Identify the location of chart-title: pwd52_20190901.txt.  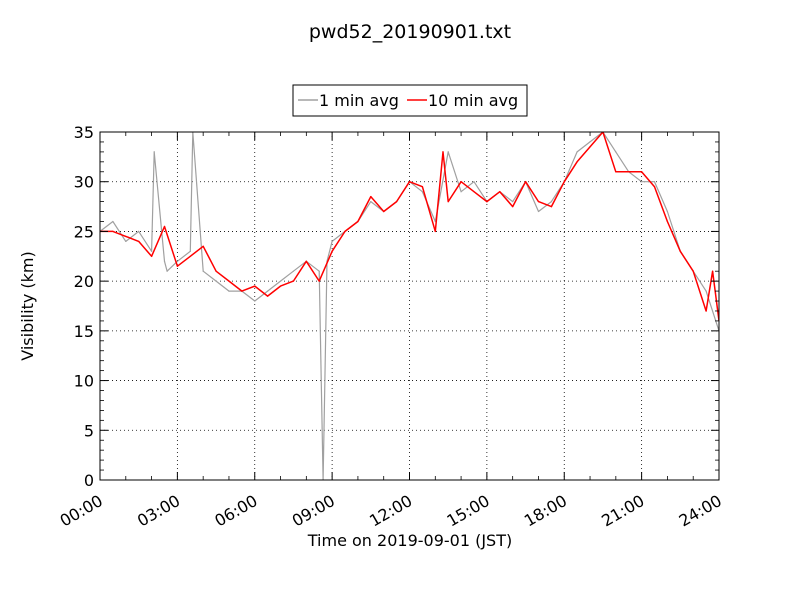
(410, 32).